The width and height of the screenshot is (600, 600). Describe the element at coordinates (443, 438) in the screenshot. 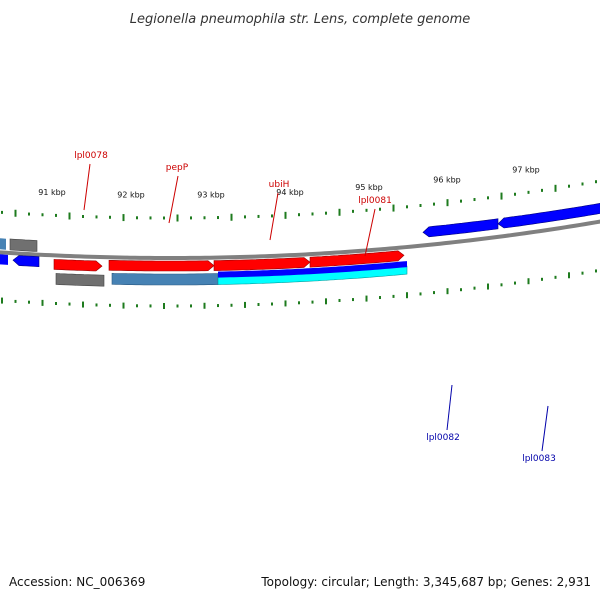

I see `gene-label: lpl0082` at that location.